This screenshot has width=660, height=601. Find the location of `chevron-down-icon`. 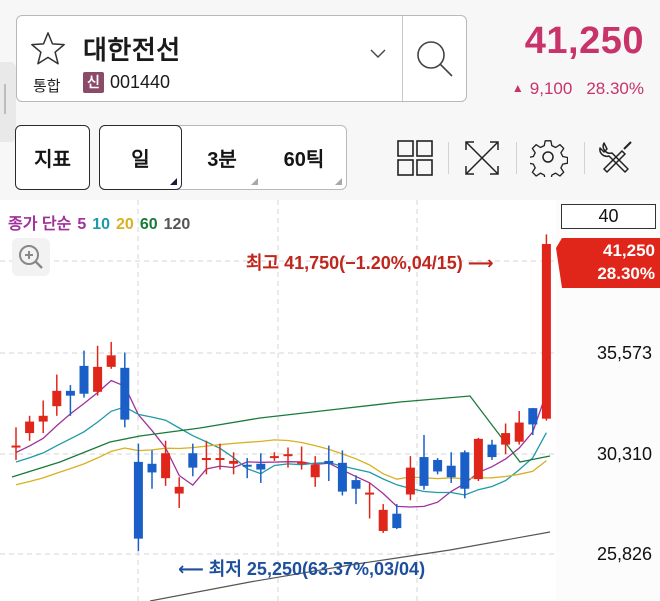

chevron-down-icon is located at coordinates (378, 54).